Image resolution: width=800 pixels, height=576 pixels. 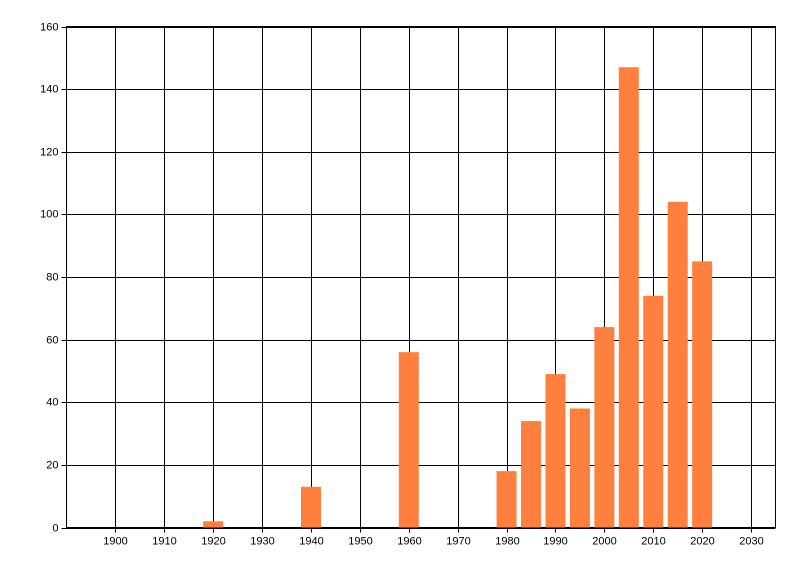 I want to click on x-tick-label: 1920, so click(x=213, y=541).